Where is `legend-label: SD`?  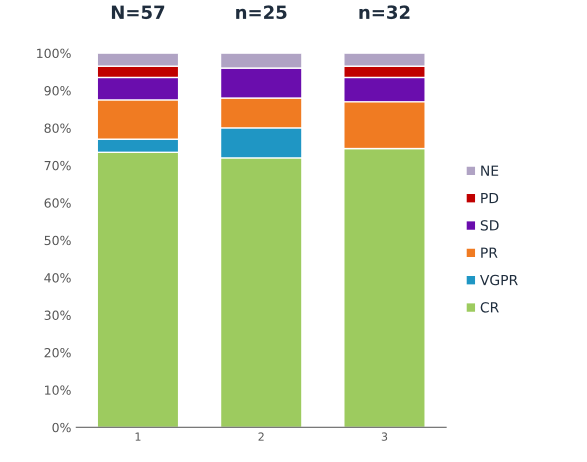 legend-label: SD is located at coordinates (489, 225).